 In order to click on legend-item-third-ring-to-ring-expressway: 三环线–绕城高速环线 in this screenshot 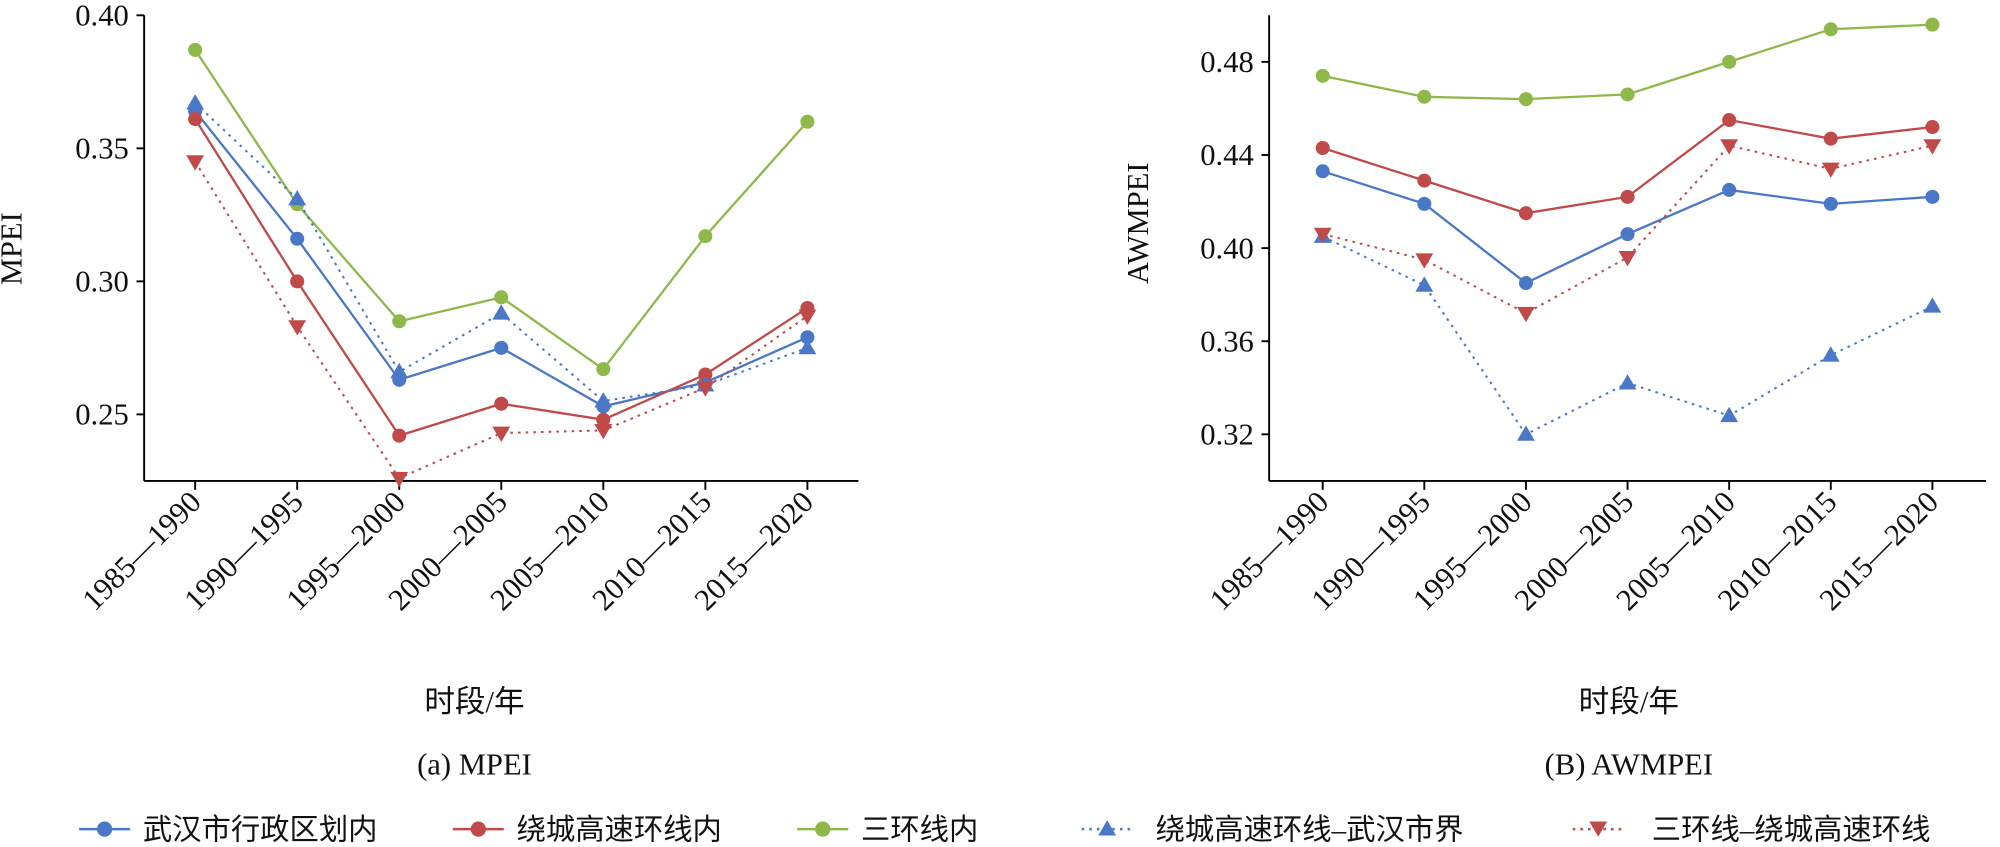, I will do `click(1751, 829)`.